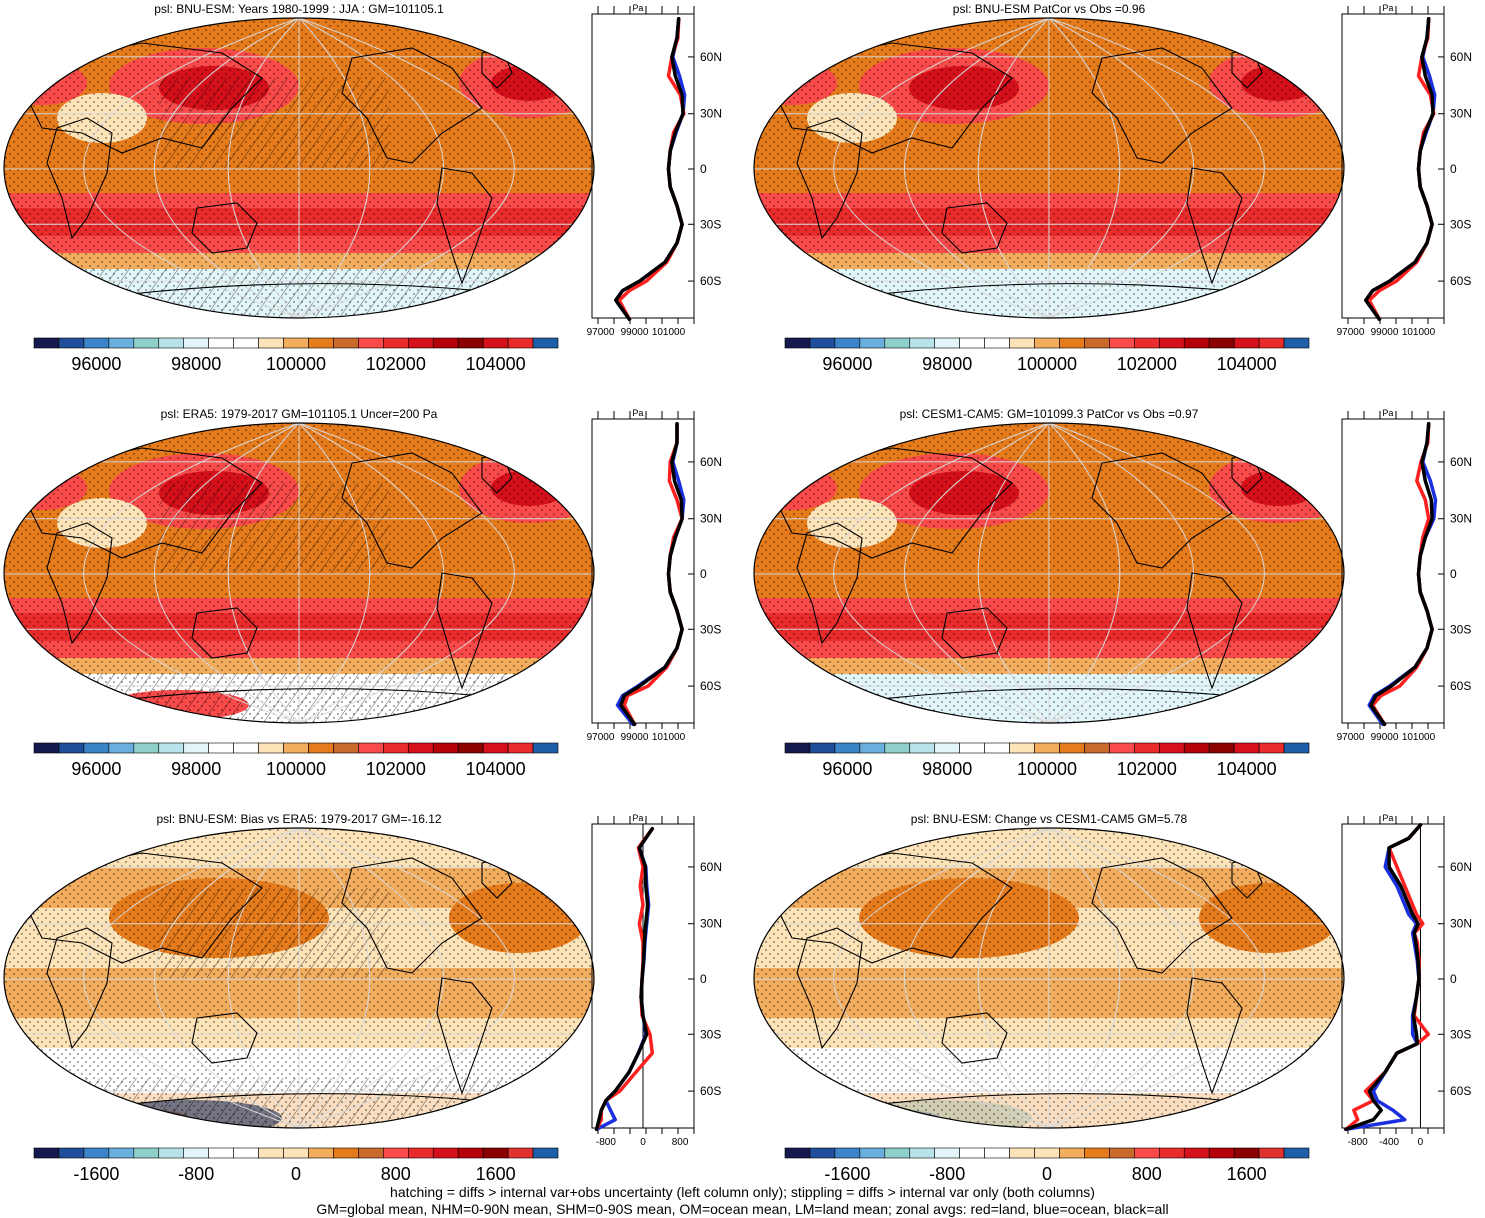  What do you see at coordinates (1047, 355) in the screenshot?
I see `colorbar: 96000 98000 100000 102000 104000` at bounding box center [1047, 355].